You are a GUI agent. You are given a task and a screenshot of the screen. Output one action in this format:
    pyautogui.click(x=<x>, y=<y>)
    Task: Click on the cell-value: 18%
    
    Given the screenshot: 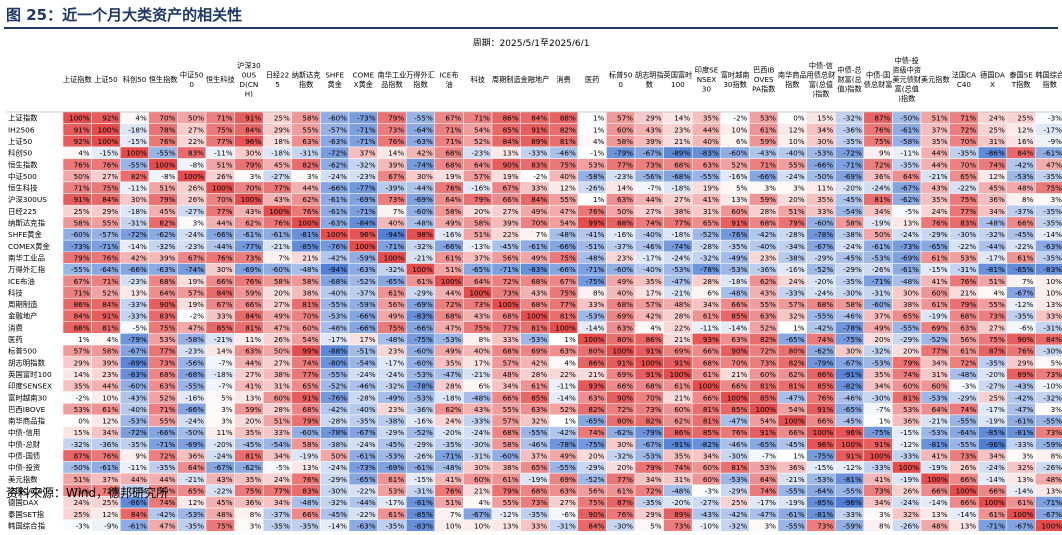 What is the action you would take?
    pyautogui.click(x=282, y=141)
    